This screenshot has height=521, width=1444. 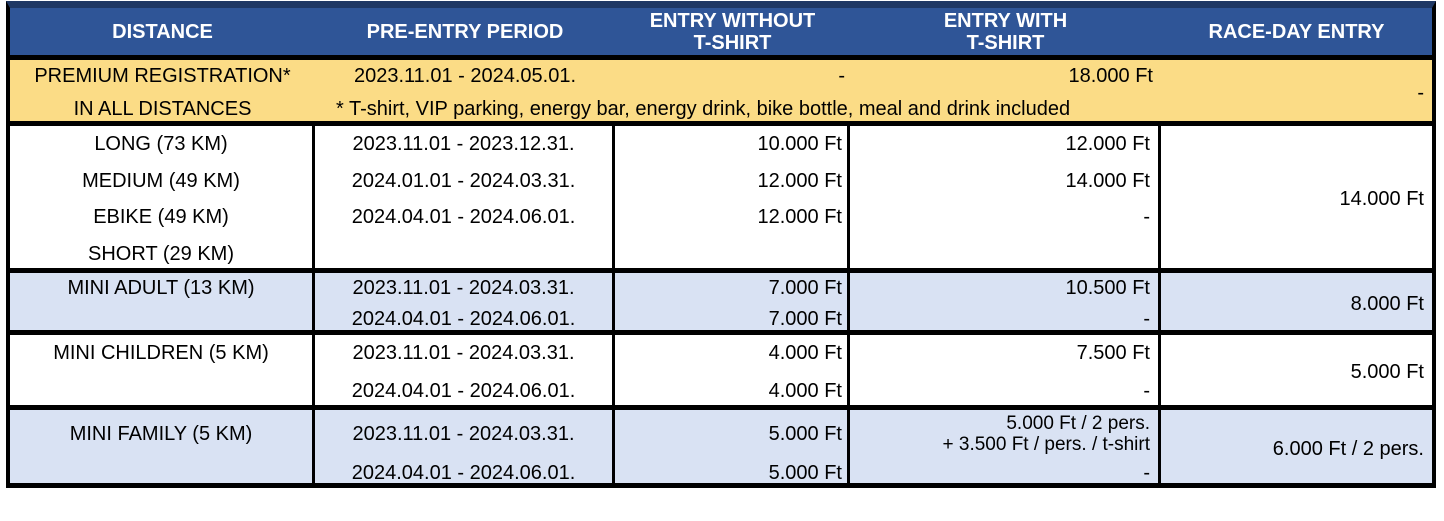 What do you see at coordinates (1296, 31) in the screenshot?
I see `header-race-day-entry: RACE-DAY ENTRY` at bounding box center [1296, 31].